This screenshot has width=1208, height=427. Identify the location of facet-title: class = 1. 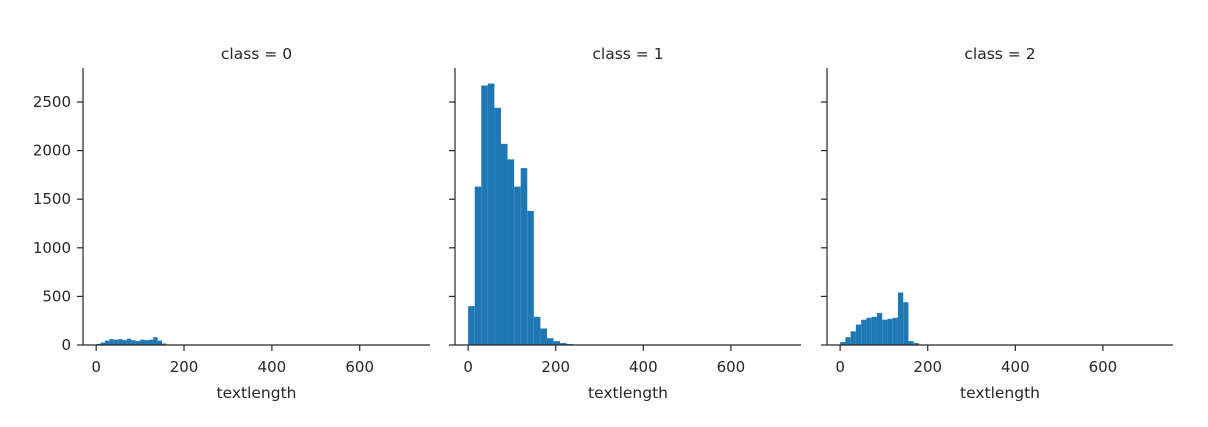
(627, 54).